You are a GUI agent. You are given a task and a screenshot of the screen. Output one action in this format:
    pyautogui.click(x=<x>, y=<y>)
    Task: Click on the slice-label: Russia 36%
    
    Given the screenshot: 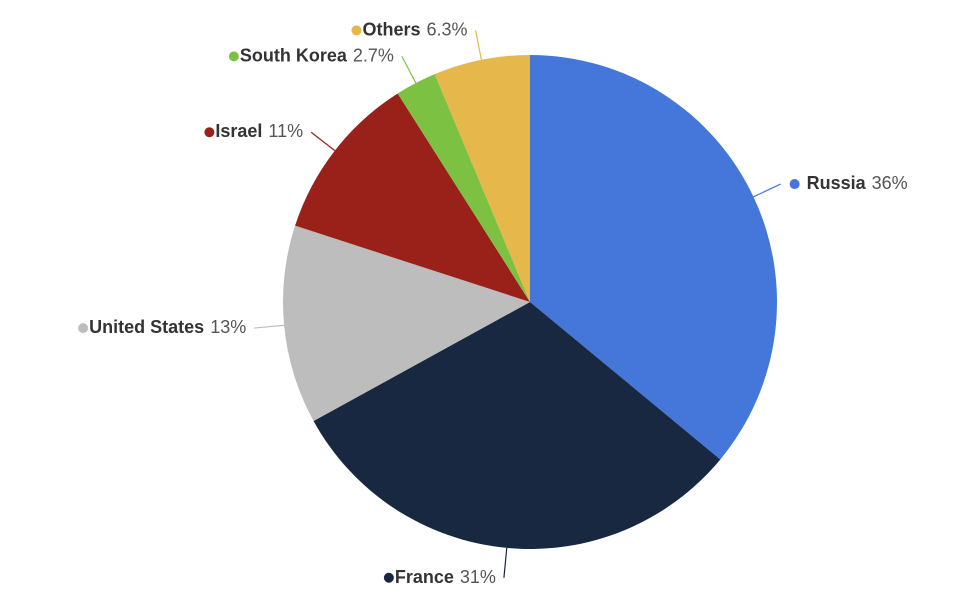 What is the action you would take?
    pyautogui.click(x=857, y=183)
    